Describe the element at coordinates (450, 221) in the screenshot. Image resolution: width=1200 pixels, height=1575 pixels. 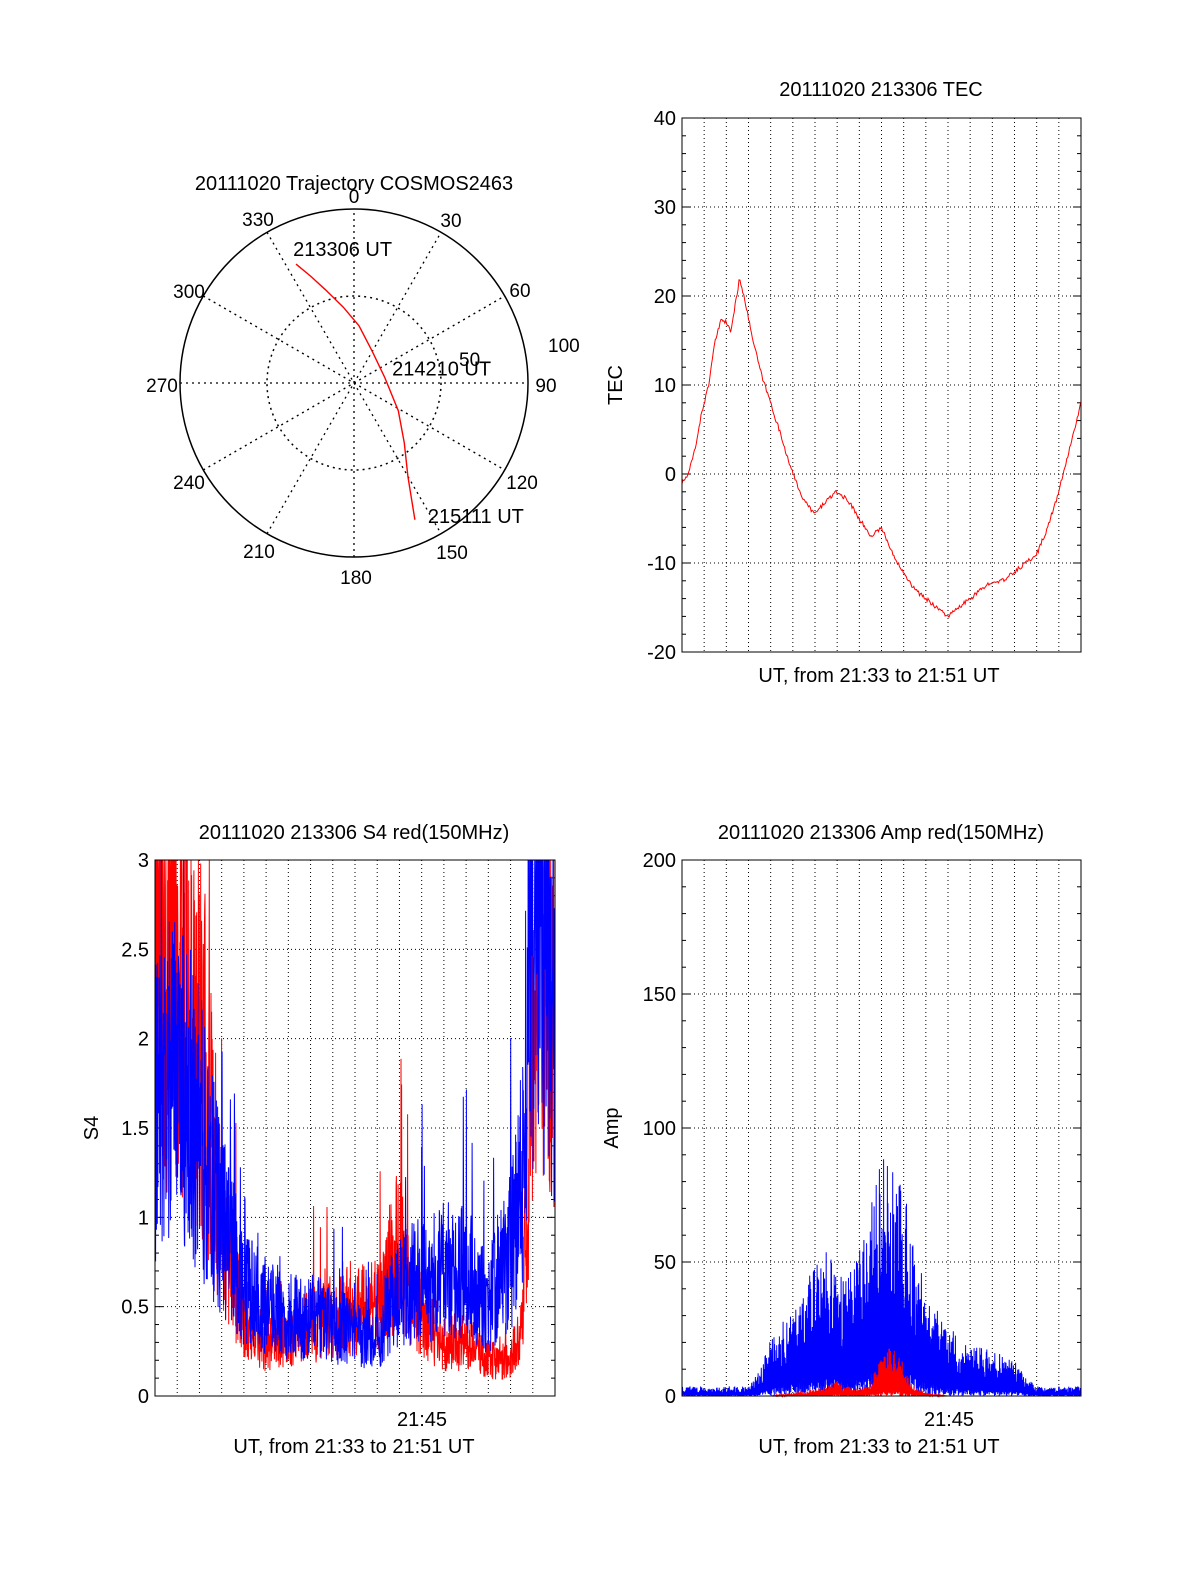
I see `polar-angle-label: 30` at that location.